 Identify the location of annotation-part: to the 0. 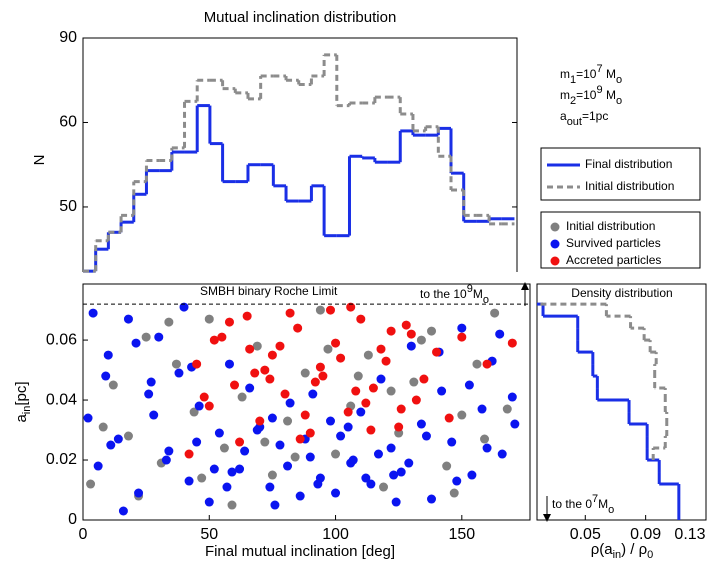
(572, 504).